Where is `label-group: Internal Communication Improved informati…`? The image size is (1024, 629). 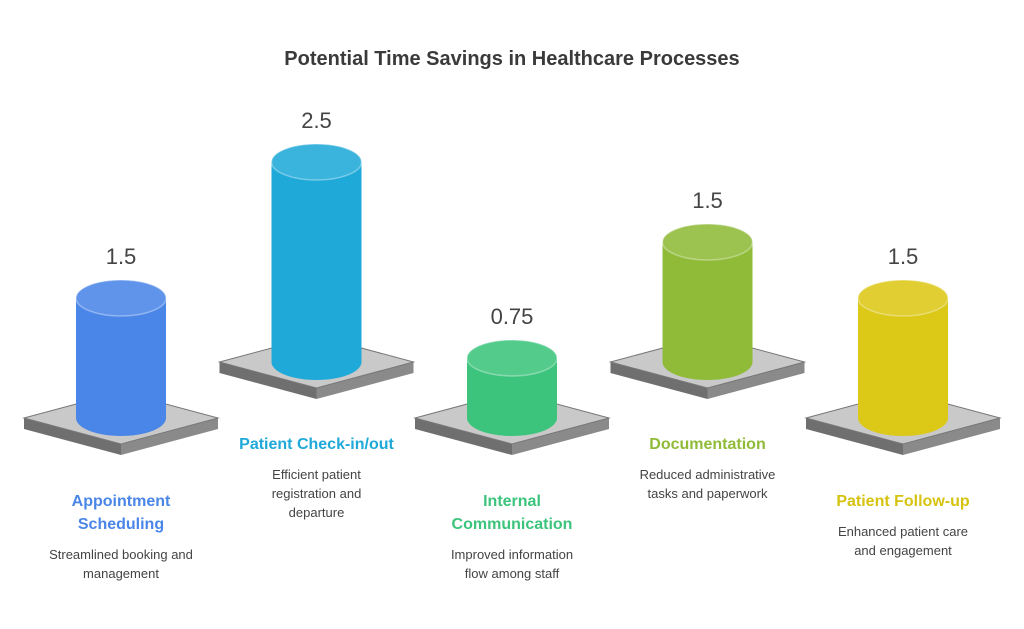
label-group: Internal Communication Improved informati… is located at coordinates (512, 536).